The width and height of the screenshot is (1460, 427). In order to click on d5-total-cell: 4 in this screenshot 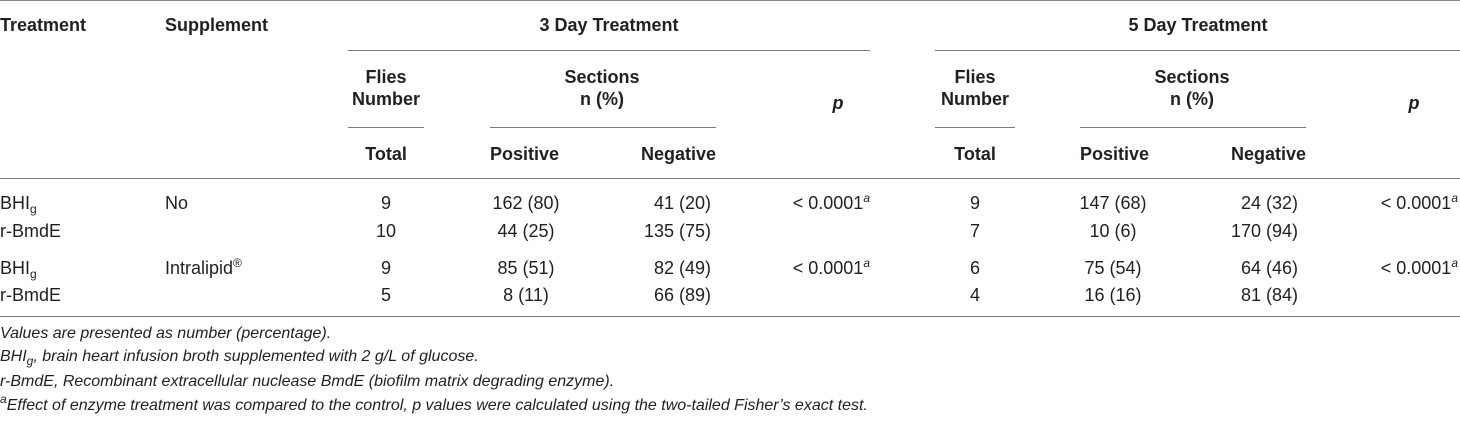, I will do `click(975, 295)`.